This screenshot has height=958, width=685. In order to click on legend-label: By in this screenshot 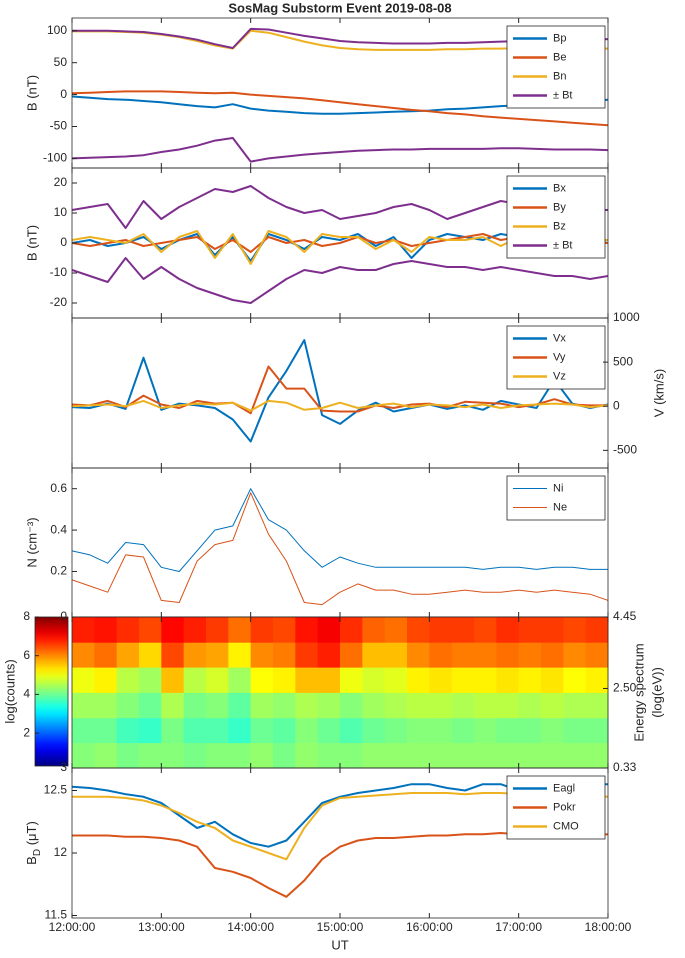, I will do `click(559, 207)`.